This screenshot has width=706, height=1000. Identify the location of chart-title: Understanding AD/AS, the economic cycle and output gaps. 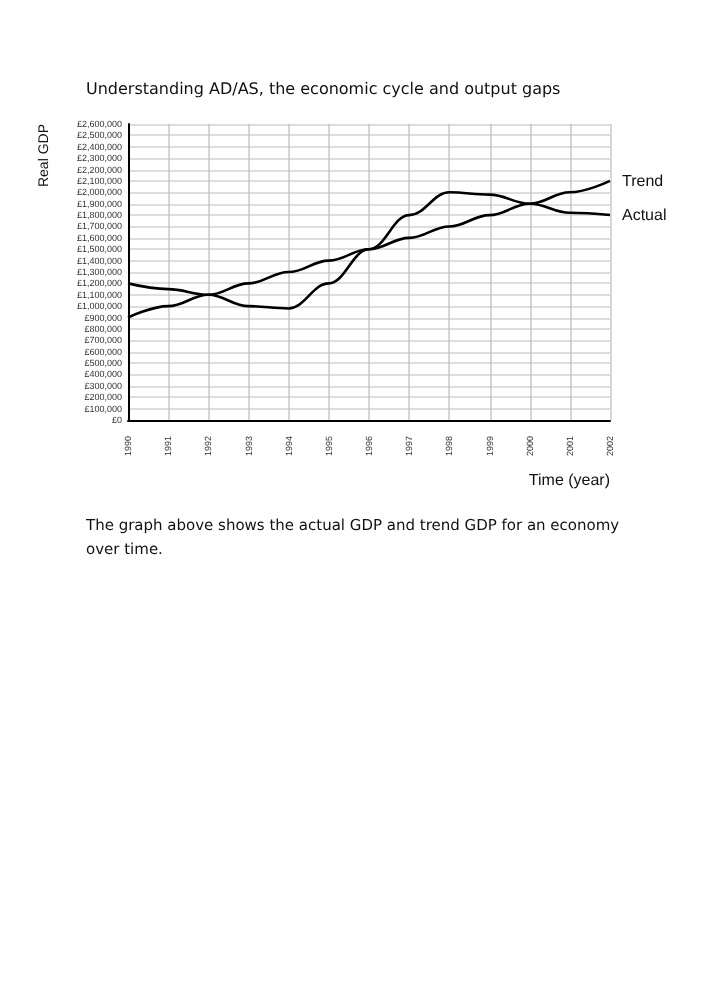
(323, 89).